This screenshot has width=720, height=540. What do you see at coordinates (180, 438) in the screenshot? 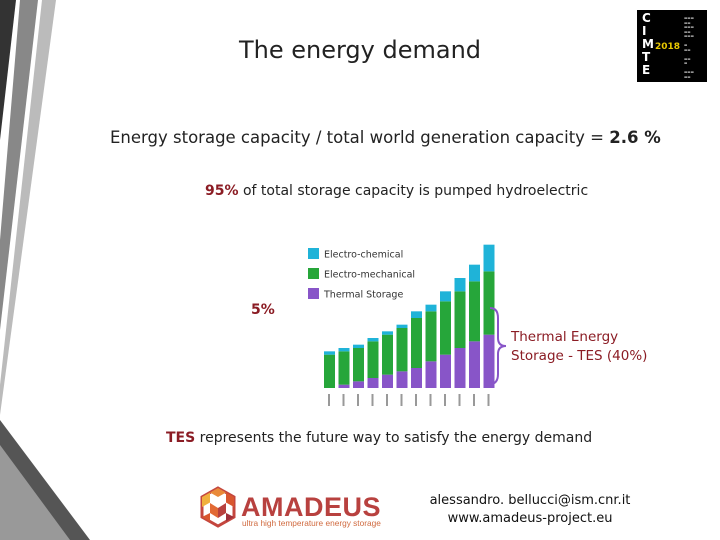
I see `tes-bold: TES` at bounding box center [180, 438].